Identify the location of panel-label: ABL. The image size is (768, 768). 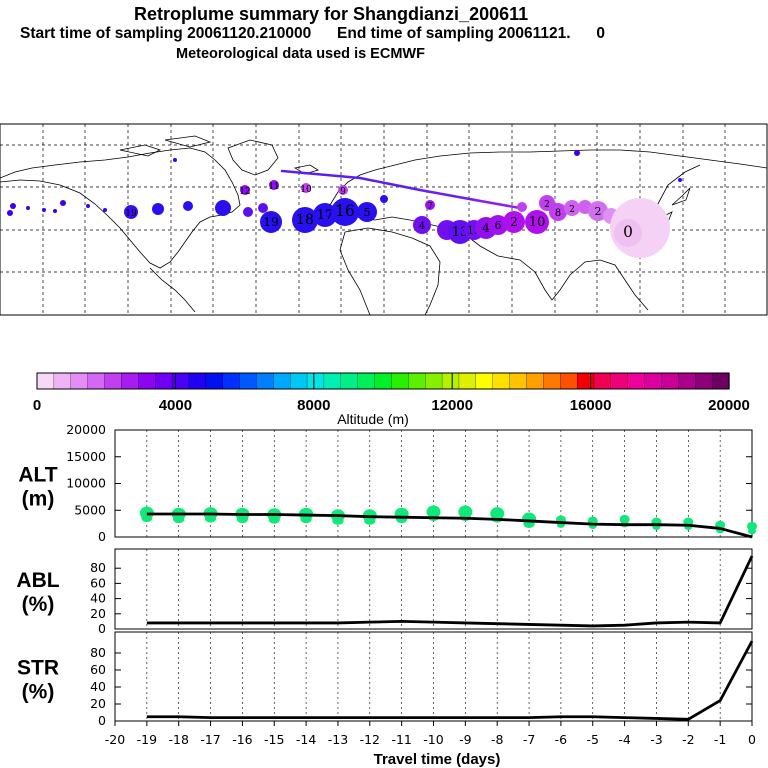
(37, 580).